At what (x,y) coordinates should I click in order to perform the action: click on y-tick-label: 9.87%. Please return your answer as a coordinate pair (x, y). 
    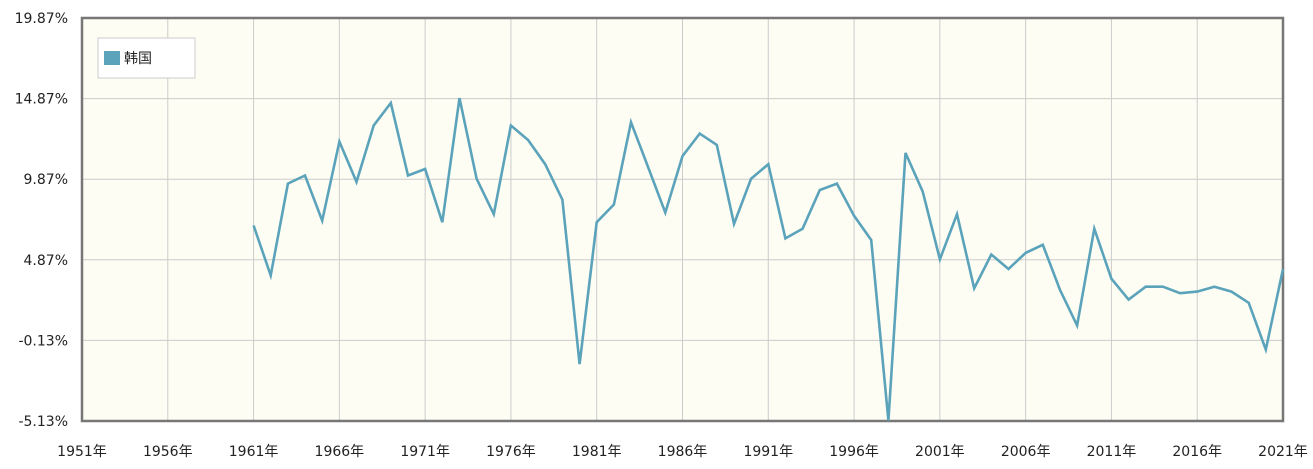
    Looking at the image, I should click on (46, 180).